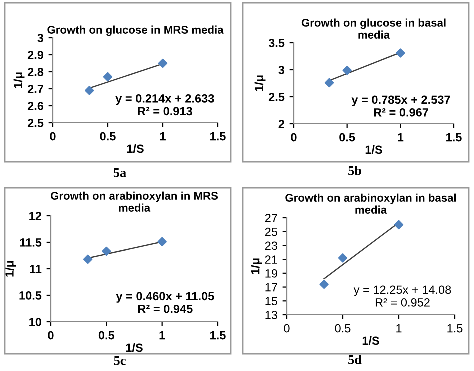 The height and width of the screenshot is (371, 474). I want to click on chart-title: Growth on glucose in basal media, so click(374, 28).